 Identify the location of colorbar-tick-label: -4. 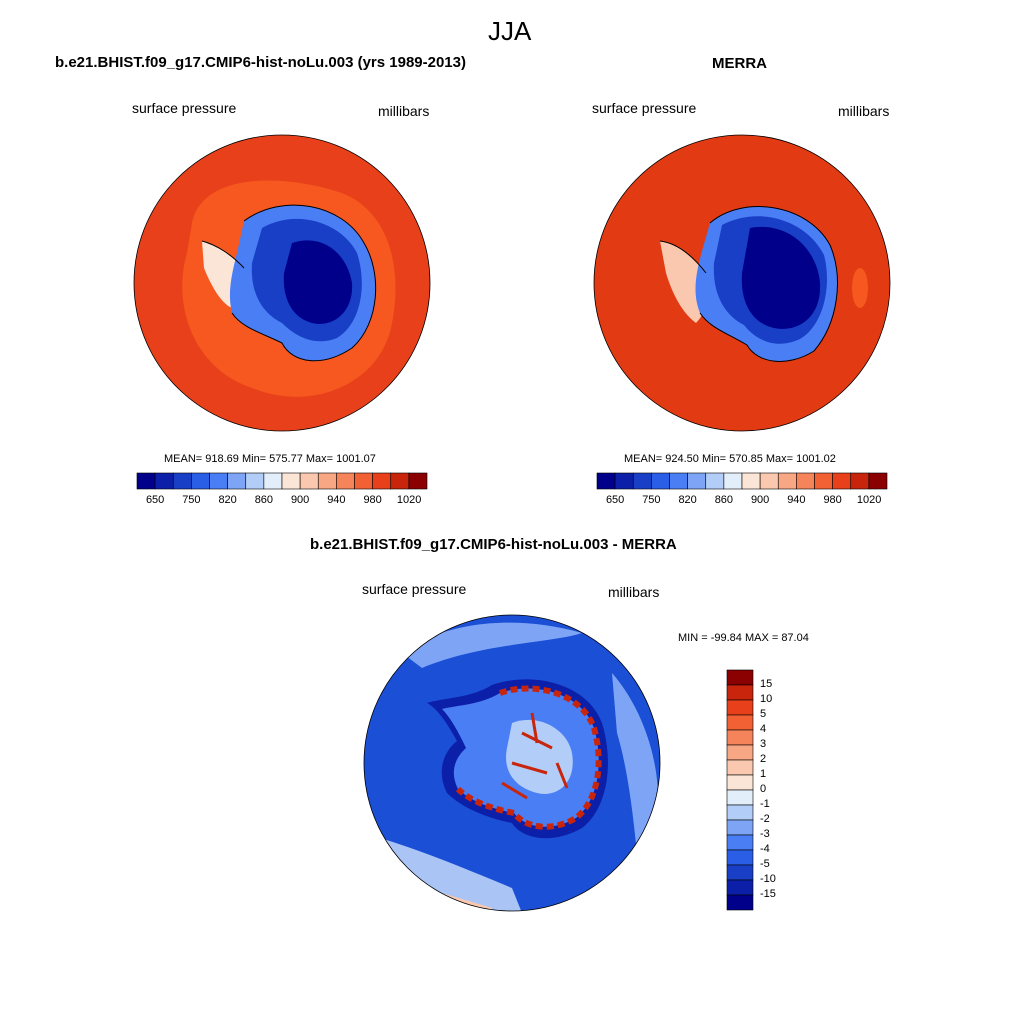
(765, 849).